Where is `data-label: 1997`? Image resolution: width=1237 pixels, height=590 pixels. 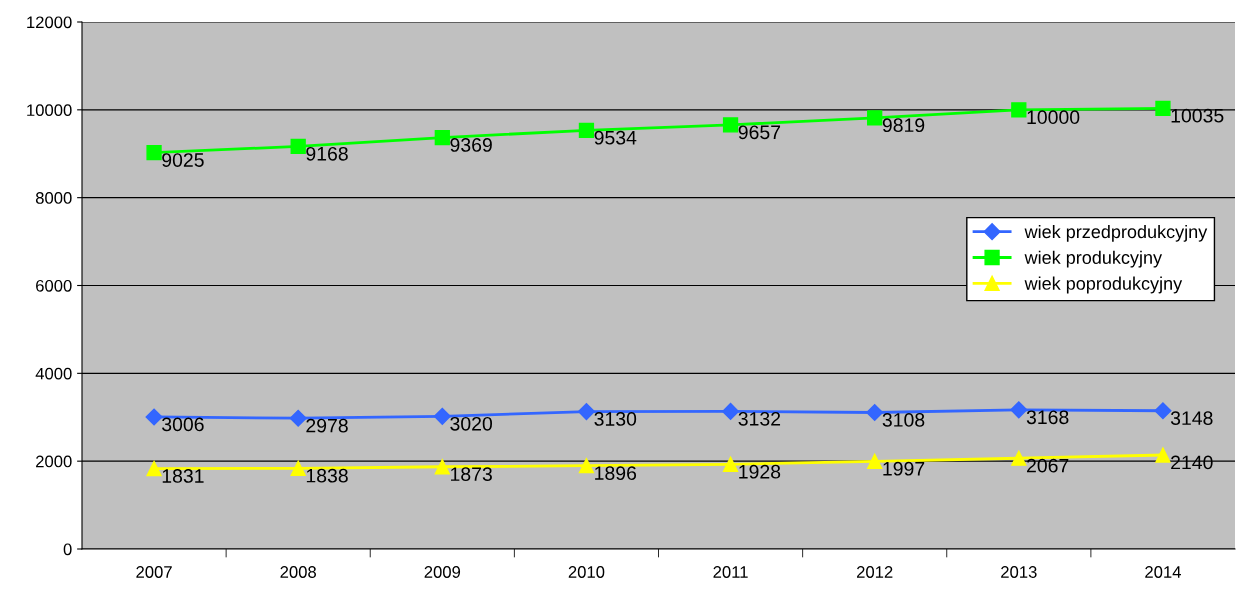 data-label: 1997 is located at coordinates (904, 468).